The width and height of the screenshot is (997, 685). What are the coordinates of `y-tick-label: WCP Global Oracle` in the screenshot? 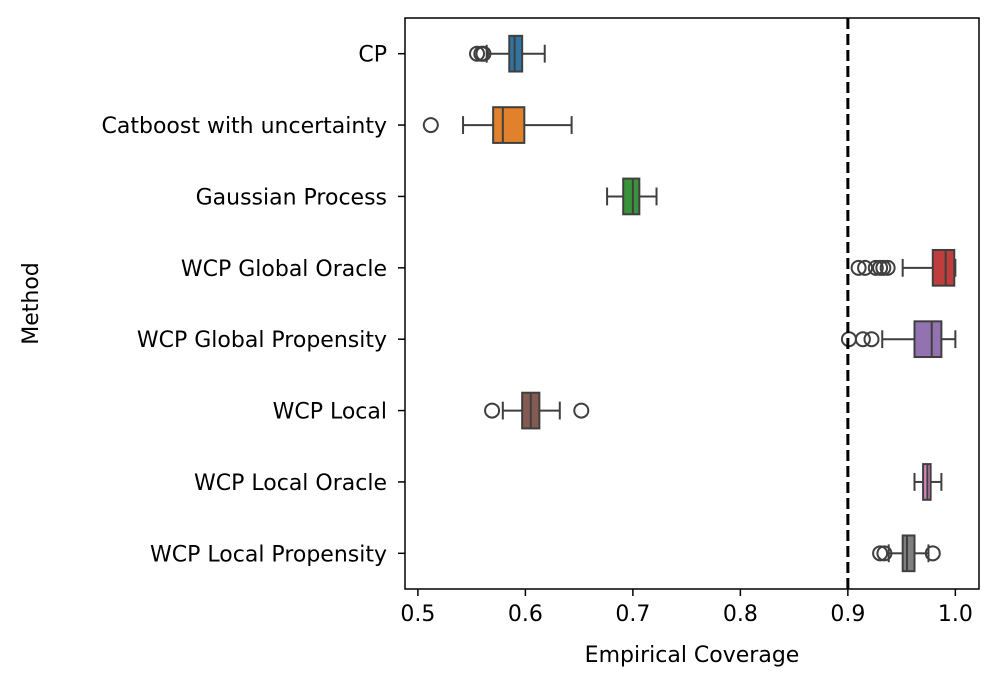 It's located at (284, 269).